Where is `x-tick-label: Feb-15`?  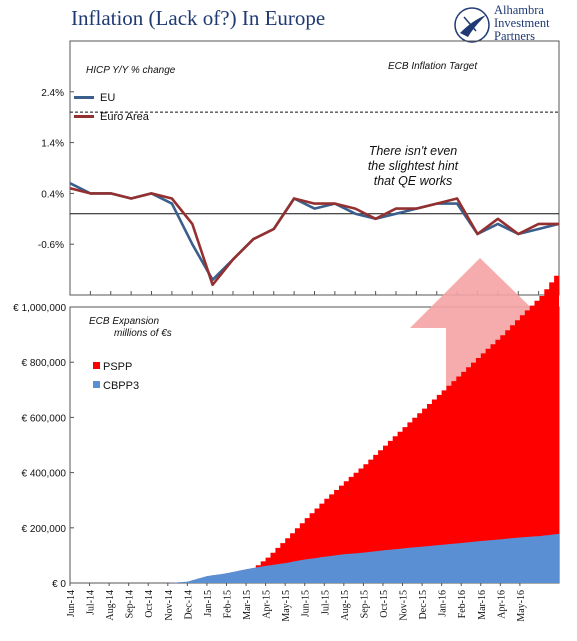
x-tick-label: Feb-15 is located at coordinates (227, 604).